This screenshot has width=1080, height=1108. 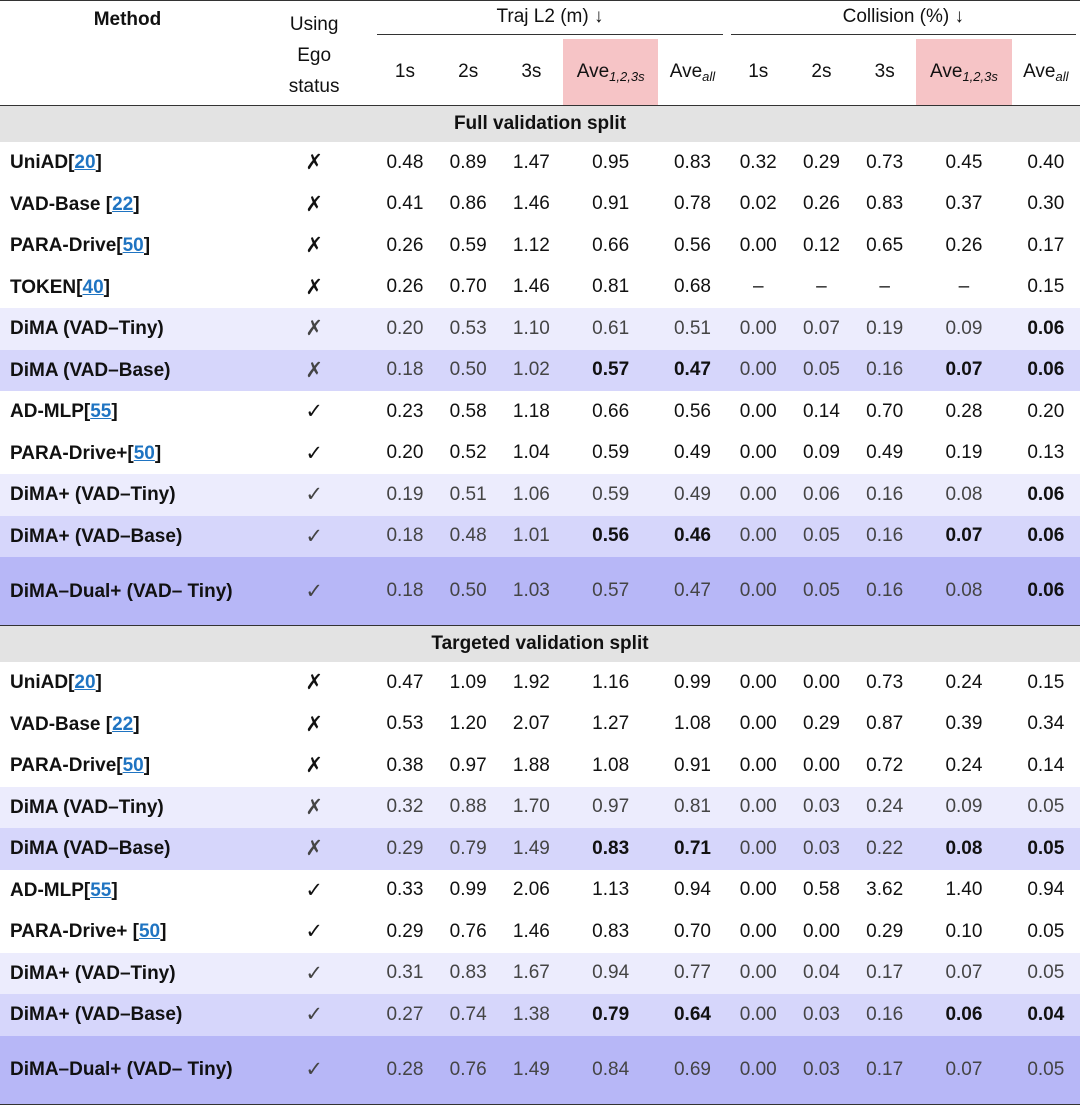 I want to click on method-name: VAD-Base, so click(x=58, y=724).